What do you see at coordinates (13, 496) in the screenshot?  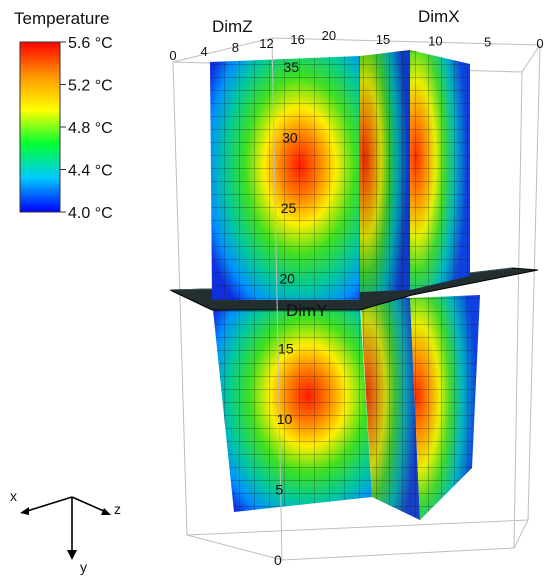 I see `triad-label-x: x` at bounding box center [13, 496].